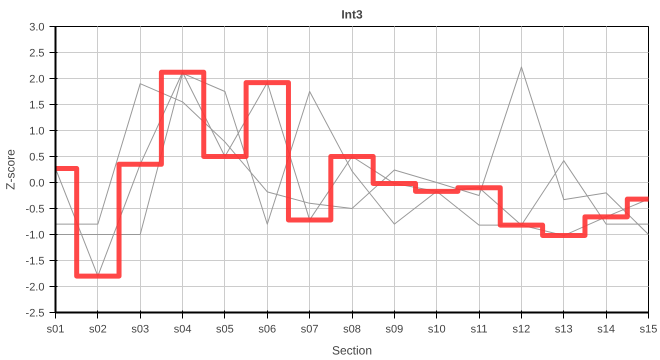 This screenshot has width=660, height=360. What do you see at coordinates (37, 106) in the screenshot?
I see `y-tick-label: 1.5` at bounding box center [37, 106].